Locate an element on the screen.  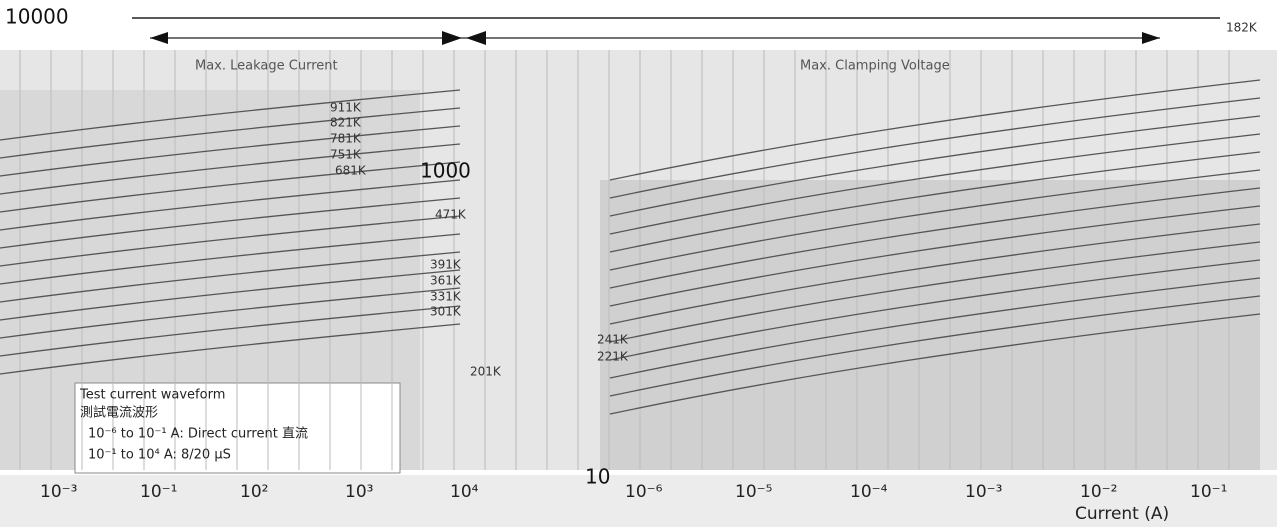
series-label: 911K is located at coordinates (346, 108).